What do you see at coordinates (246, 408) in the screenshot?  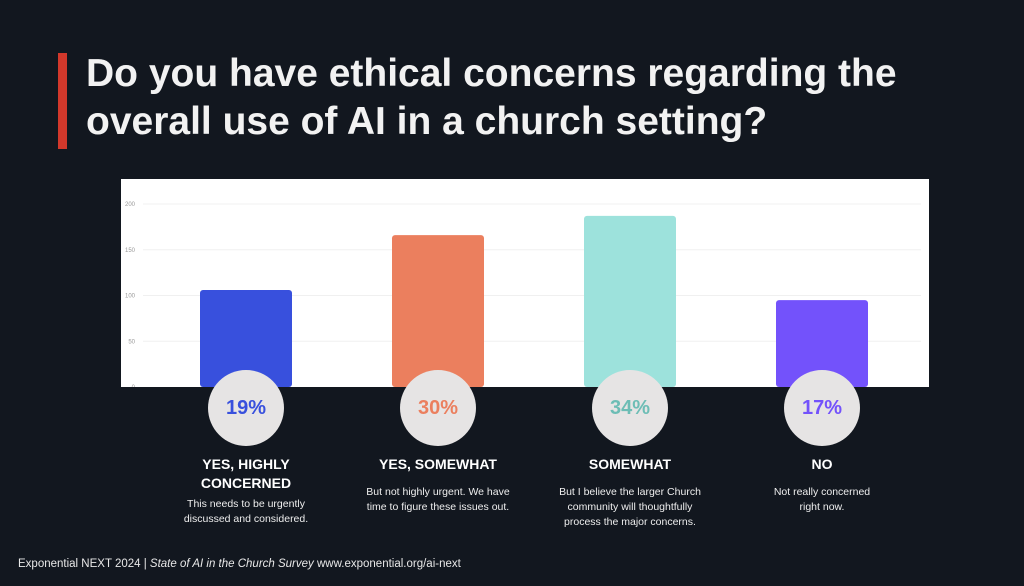 I see `percent-badge: 19%` at bounding box center [246, 408].